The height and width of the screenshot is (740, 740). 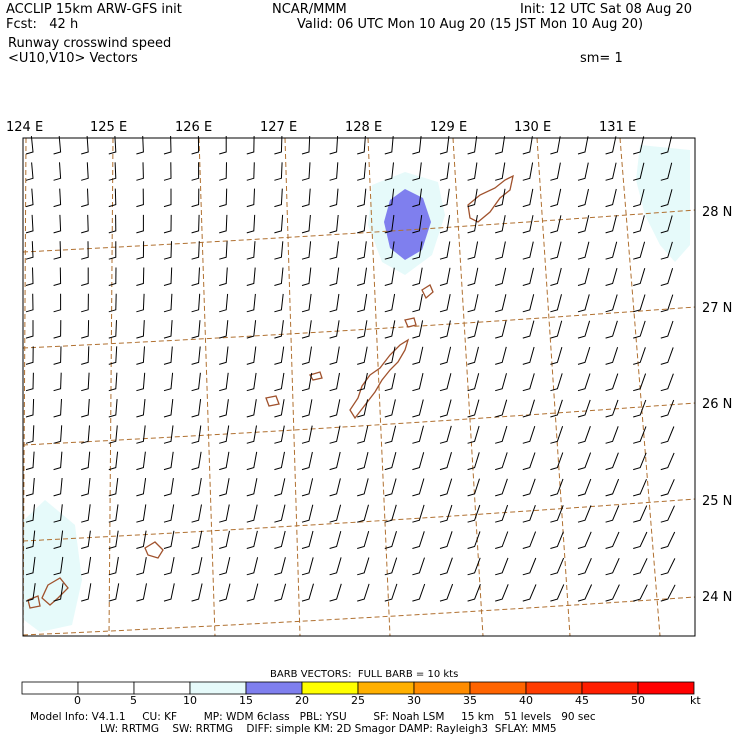 I want to click on lat-label-27: 27 N, so click(x=717, y=308).